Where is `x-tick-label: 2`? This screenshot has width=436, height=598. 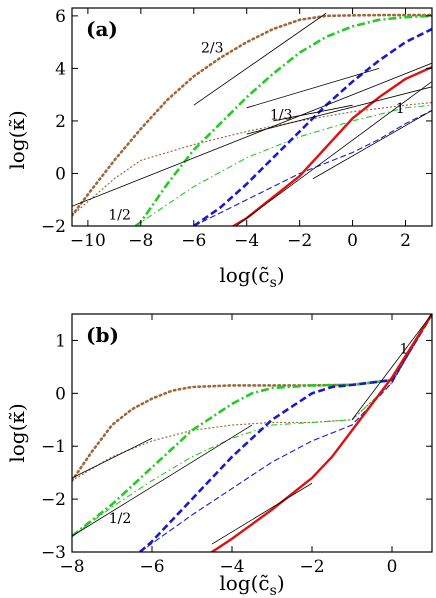
x-tick-label: 2 is located at coordinates (405, 241).